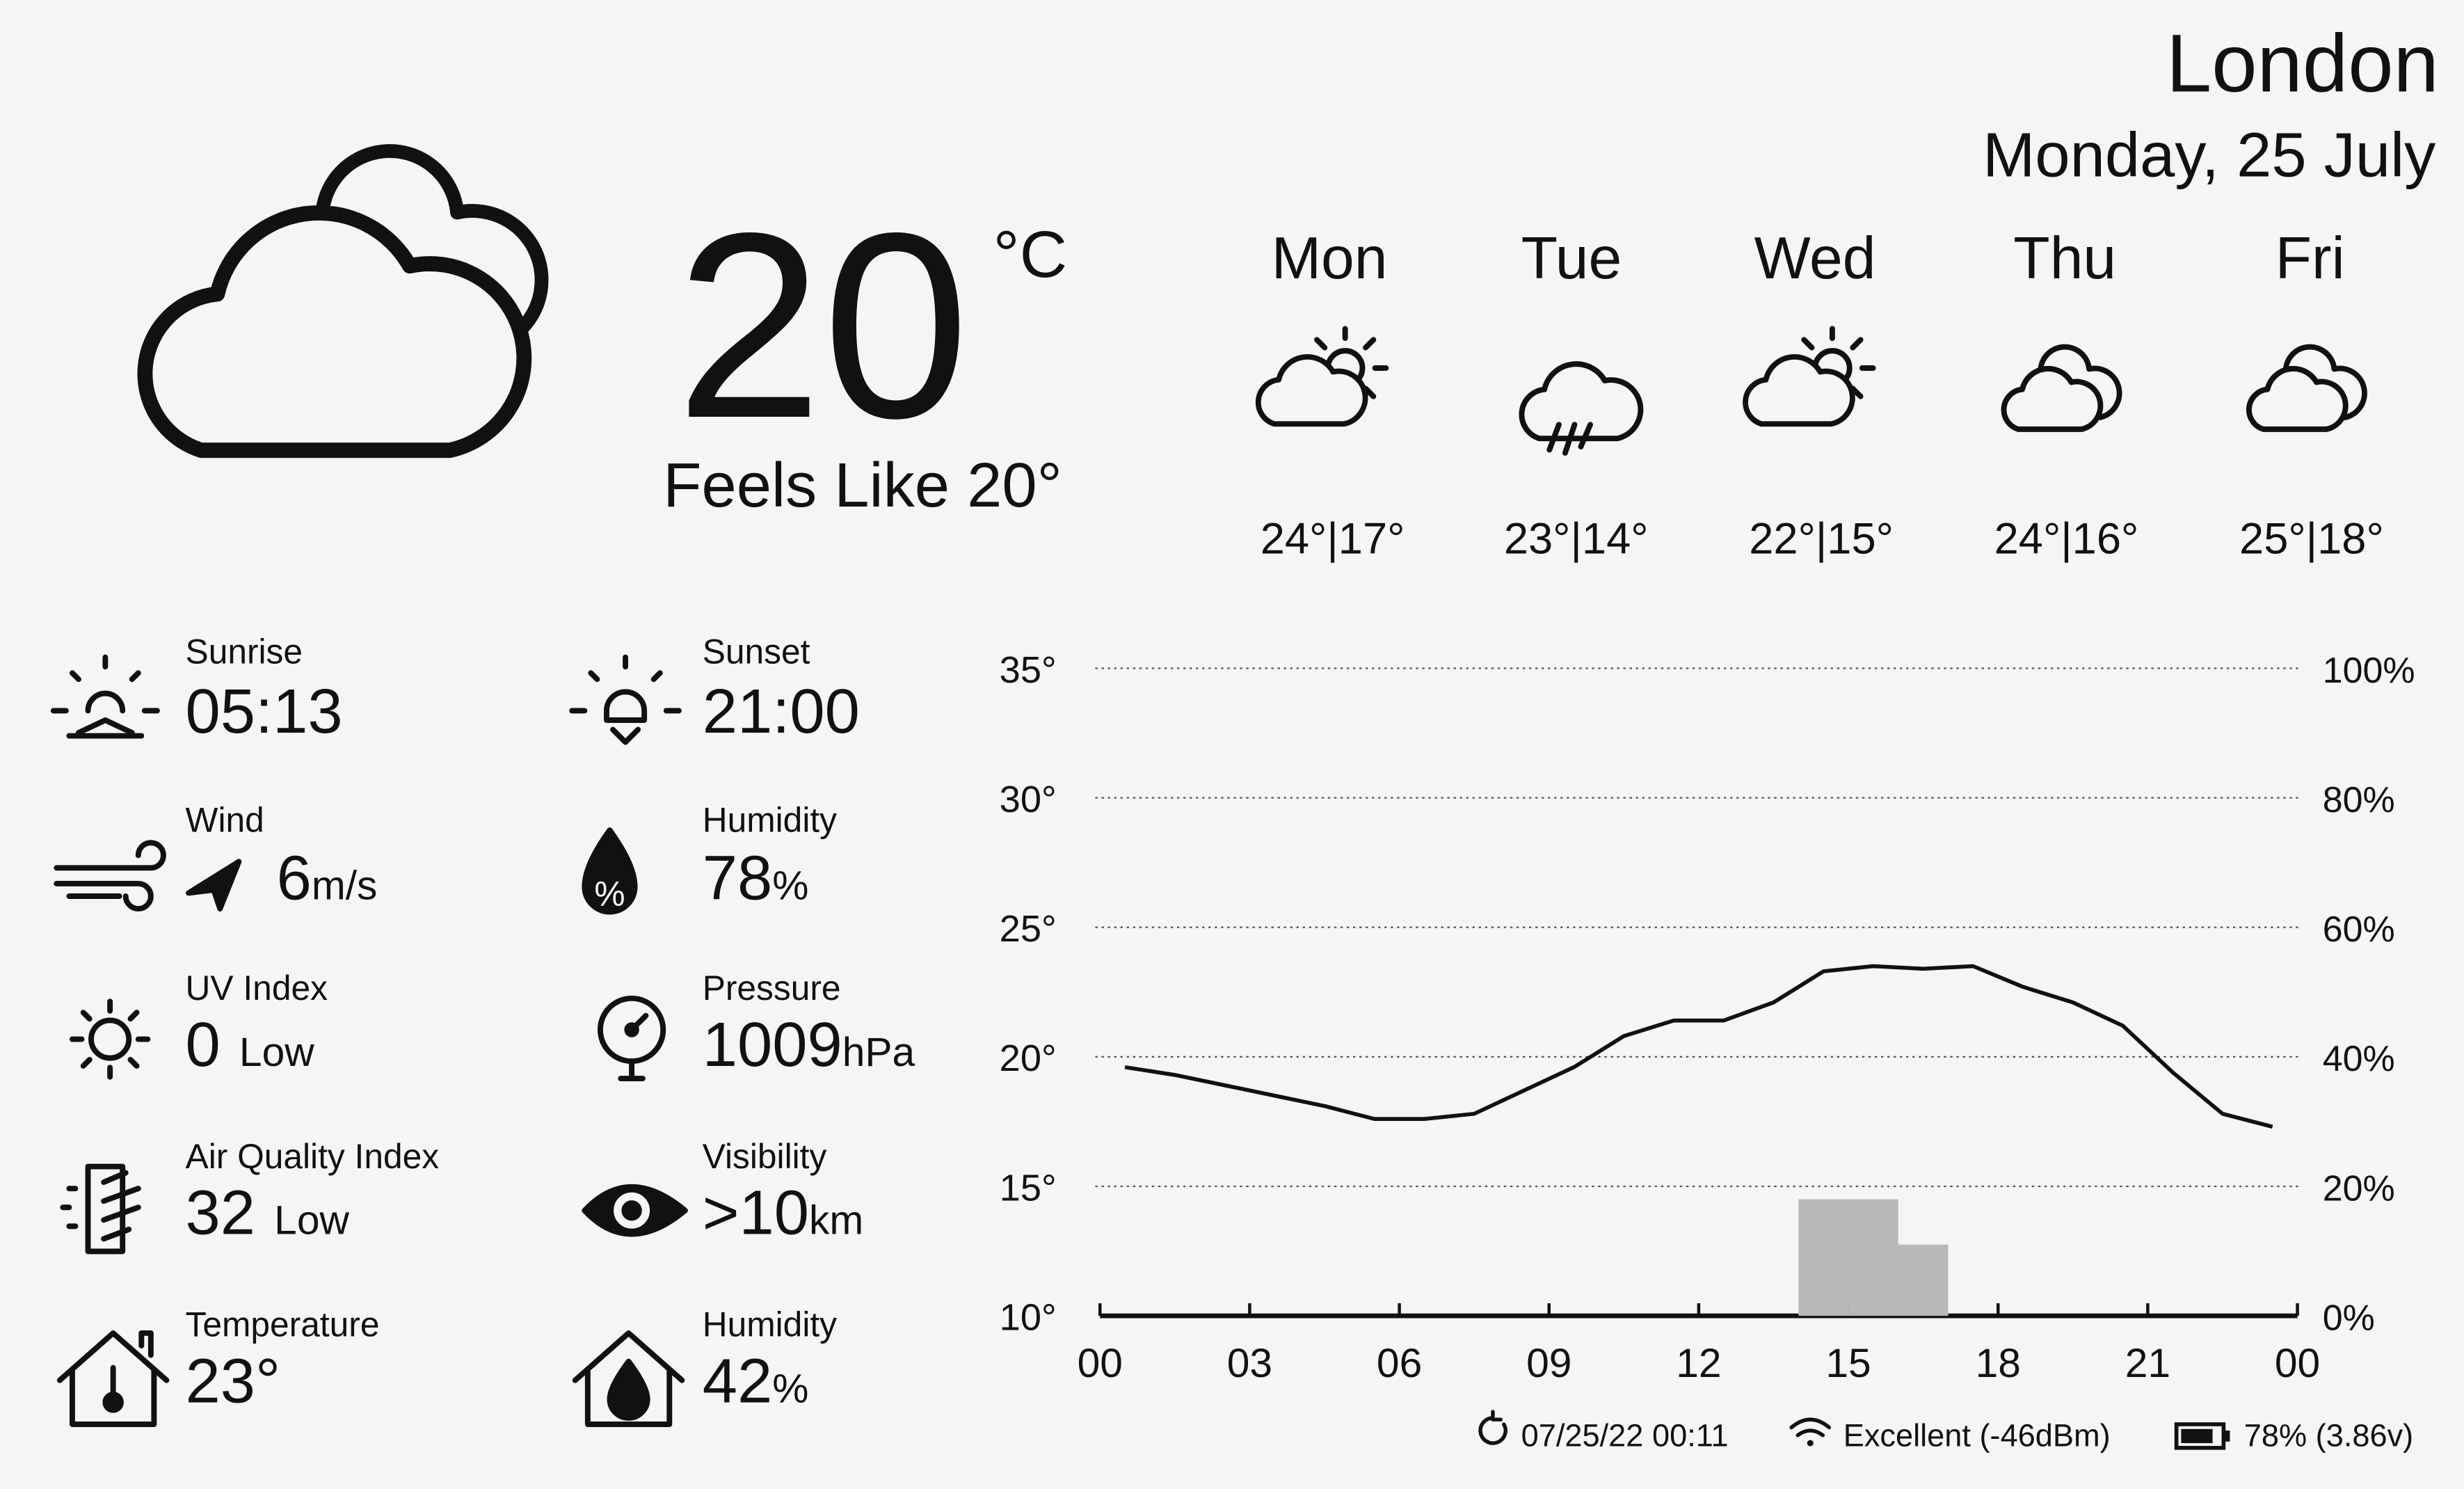  Describe the element at coordinates (268, 1213) in the screenshot. I see `detail-value: 32 Low` at that location.